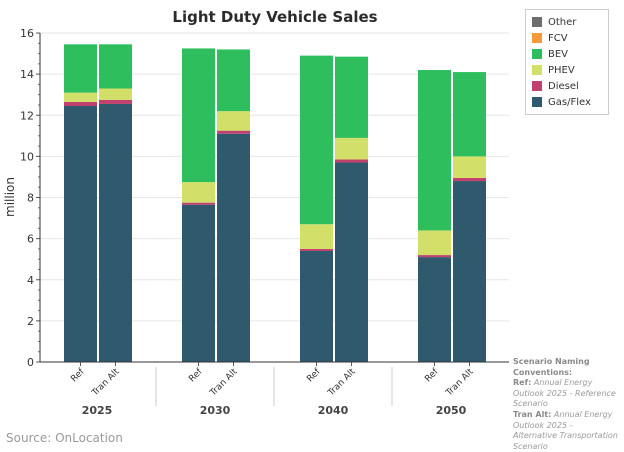 The image size is (624, 452). I want to click on y-tick-label: 16, so click(27, 33).